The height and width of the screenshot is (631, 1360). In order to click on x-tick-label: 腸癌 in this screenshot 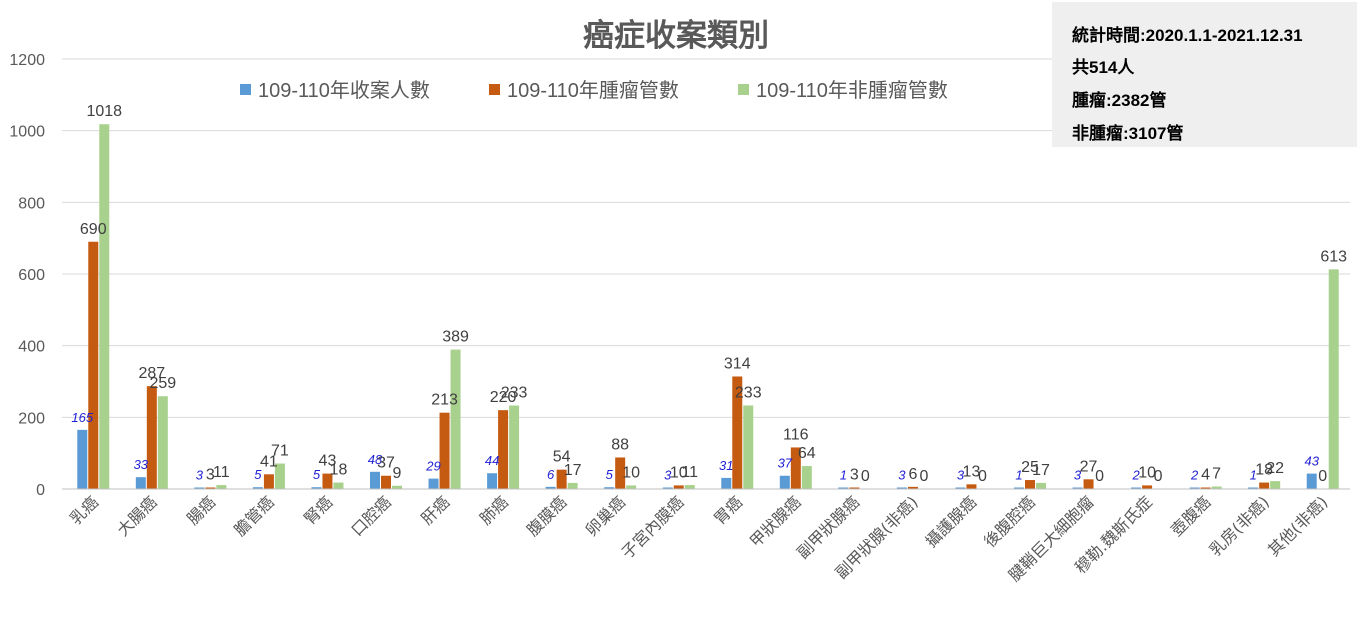, I will do `click(201, 510)`.